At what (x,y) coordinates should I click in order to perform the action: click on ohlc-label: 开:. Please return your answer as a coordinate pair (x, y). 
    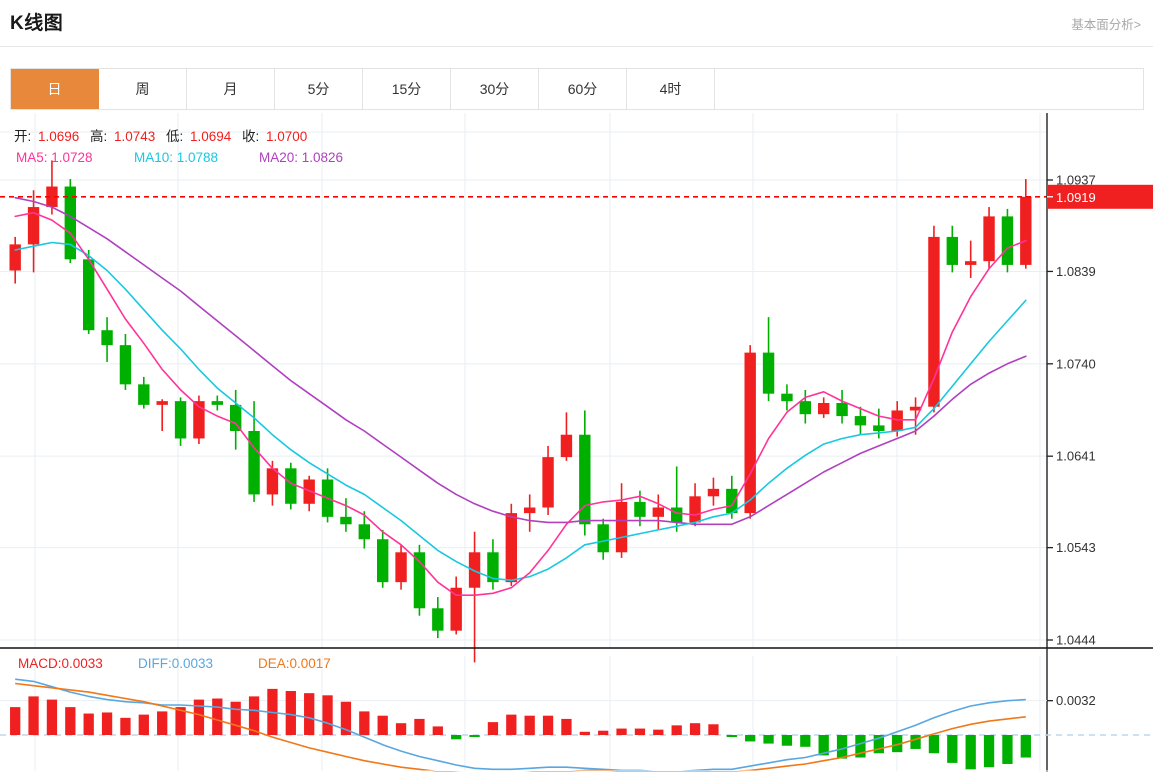
    Looking at the image, I should click on (22, 136).